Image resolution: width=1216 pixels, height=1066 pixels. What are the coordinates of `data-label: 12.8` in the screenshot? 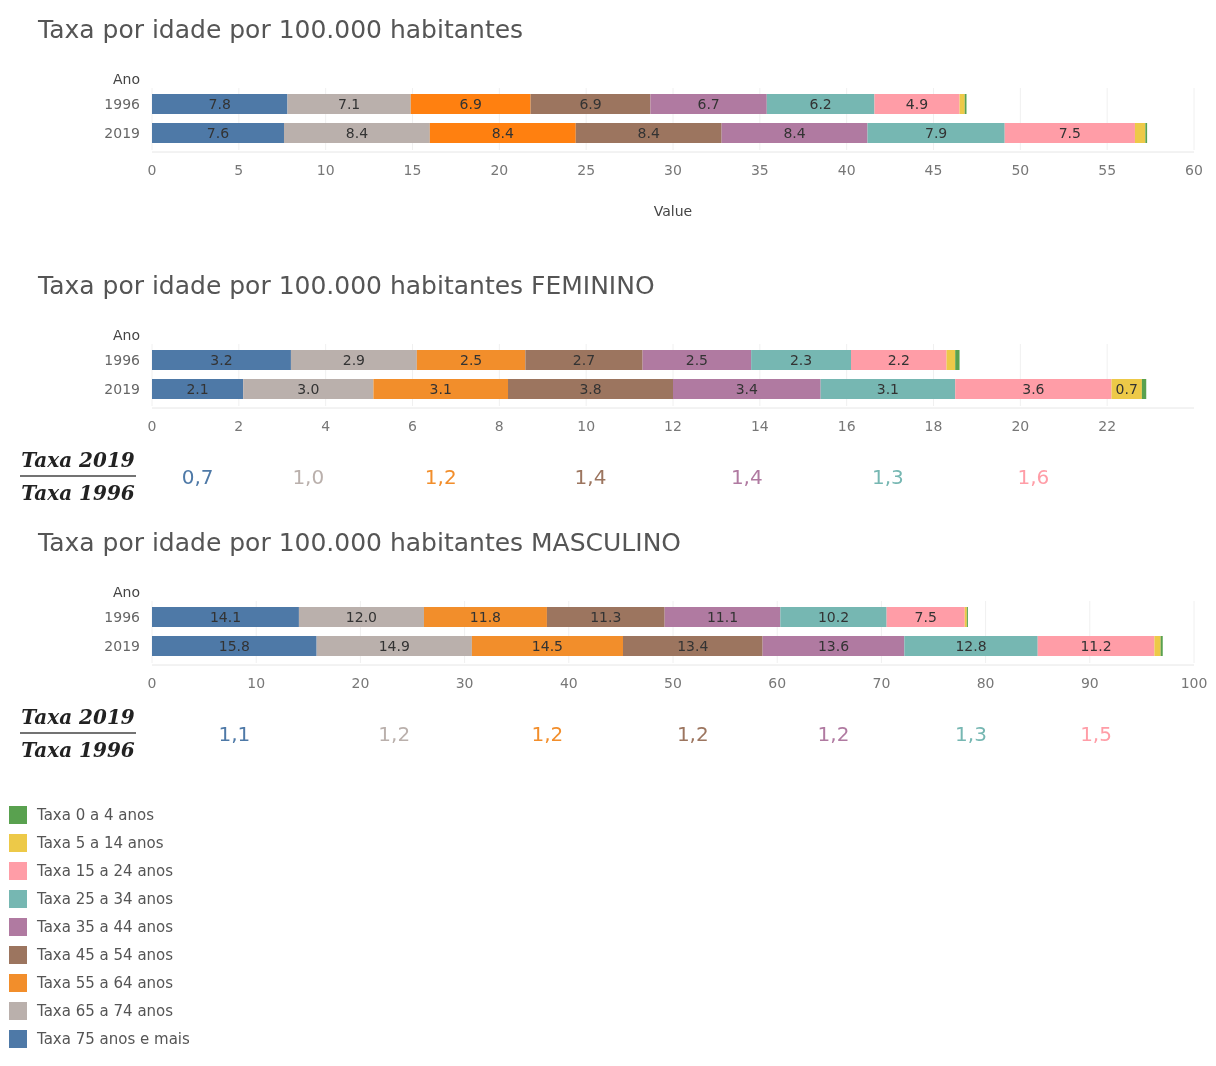 It's located at (971, 646).